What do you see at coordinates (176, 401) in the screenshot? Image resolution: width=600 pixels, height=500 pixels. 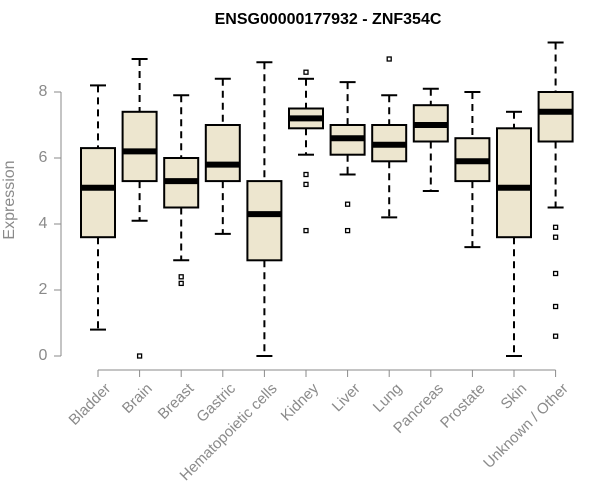 I see `x-tick-label: Breast` at bounding box center [176, 401].